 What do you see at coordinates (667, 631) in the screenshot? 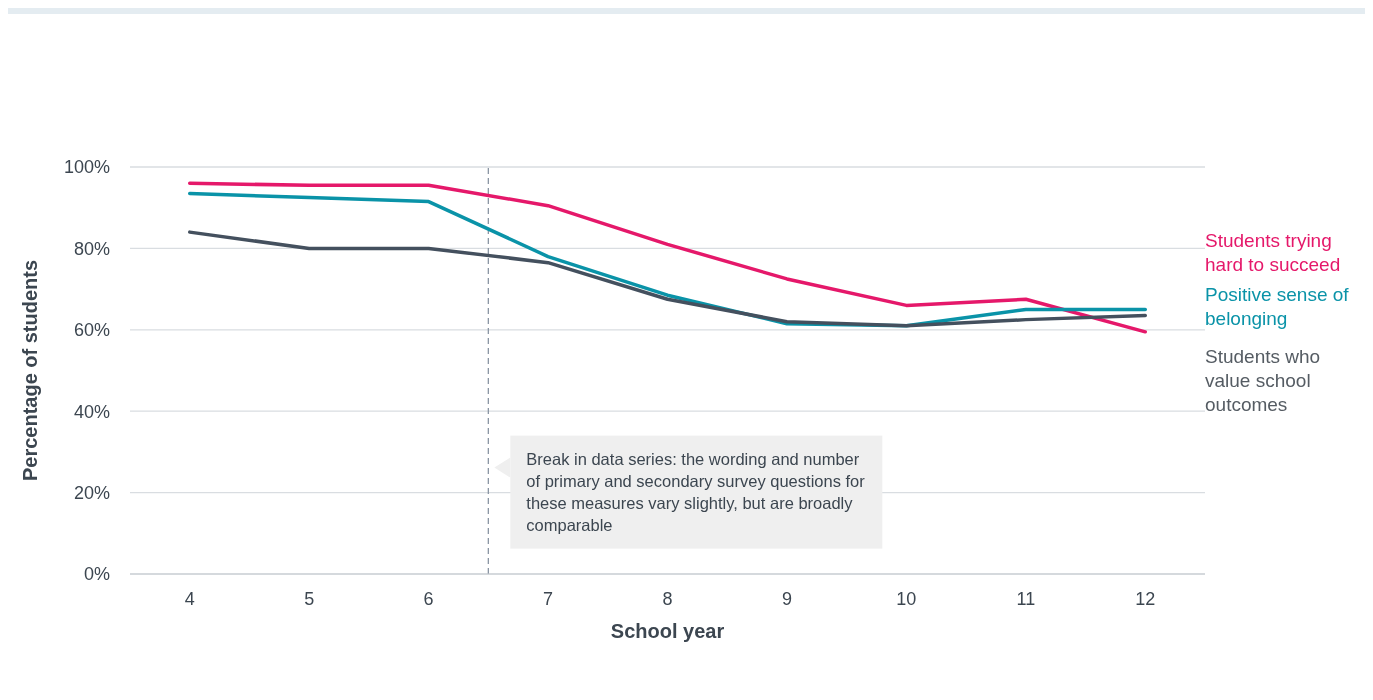
I see `x-axis-title: School year` at bounding box center [667, 631].